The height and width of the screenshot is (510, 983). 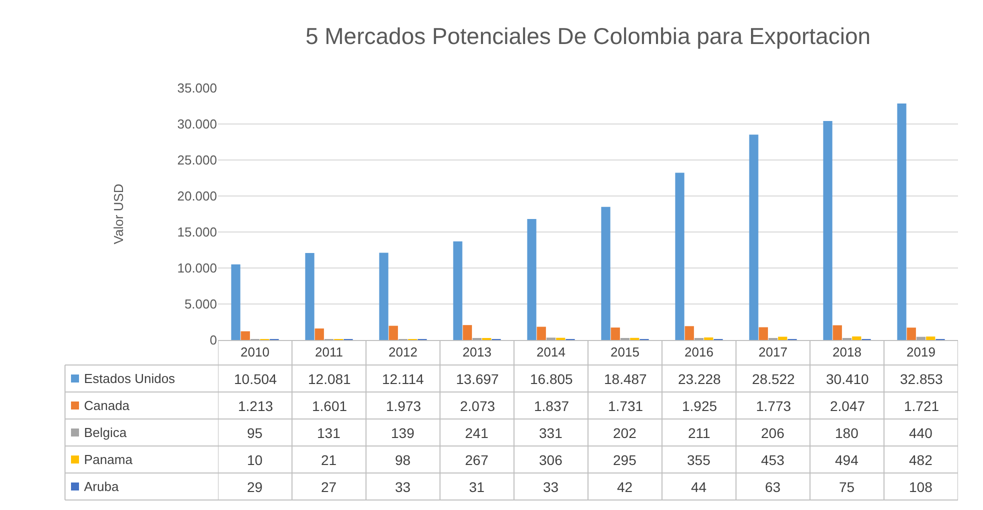 What do you see at coordinates (255, 487) in the screenshot?
I see `data-label: 29` at bounding box center [255, 487].